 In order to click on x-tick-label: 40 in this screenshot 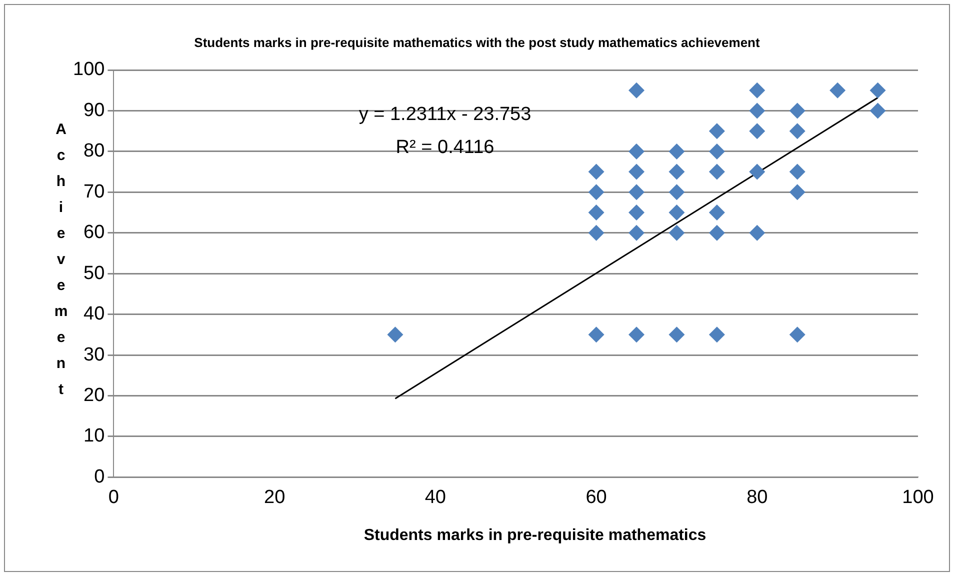, I will do `click(435, 497)`.